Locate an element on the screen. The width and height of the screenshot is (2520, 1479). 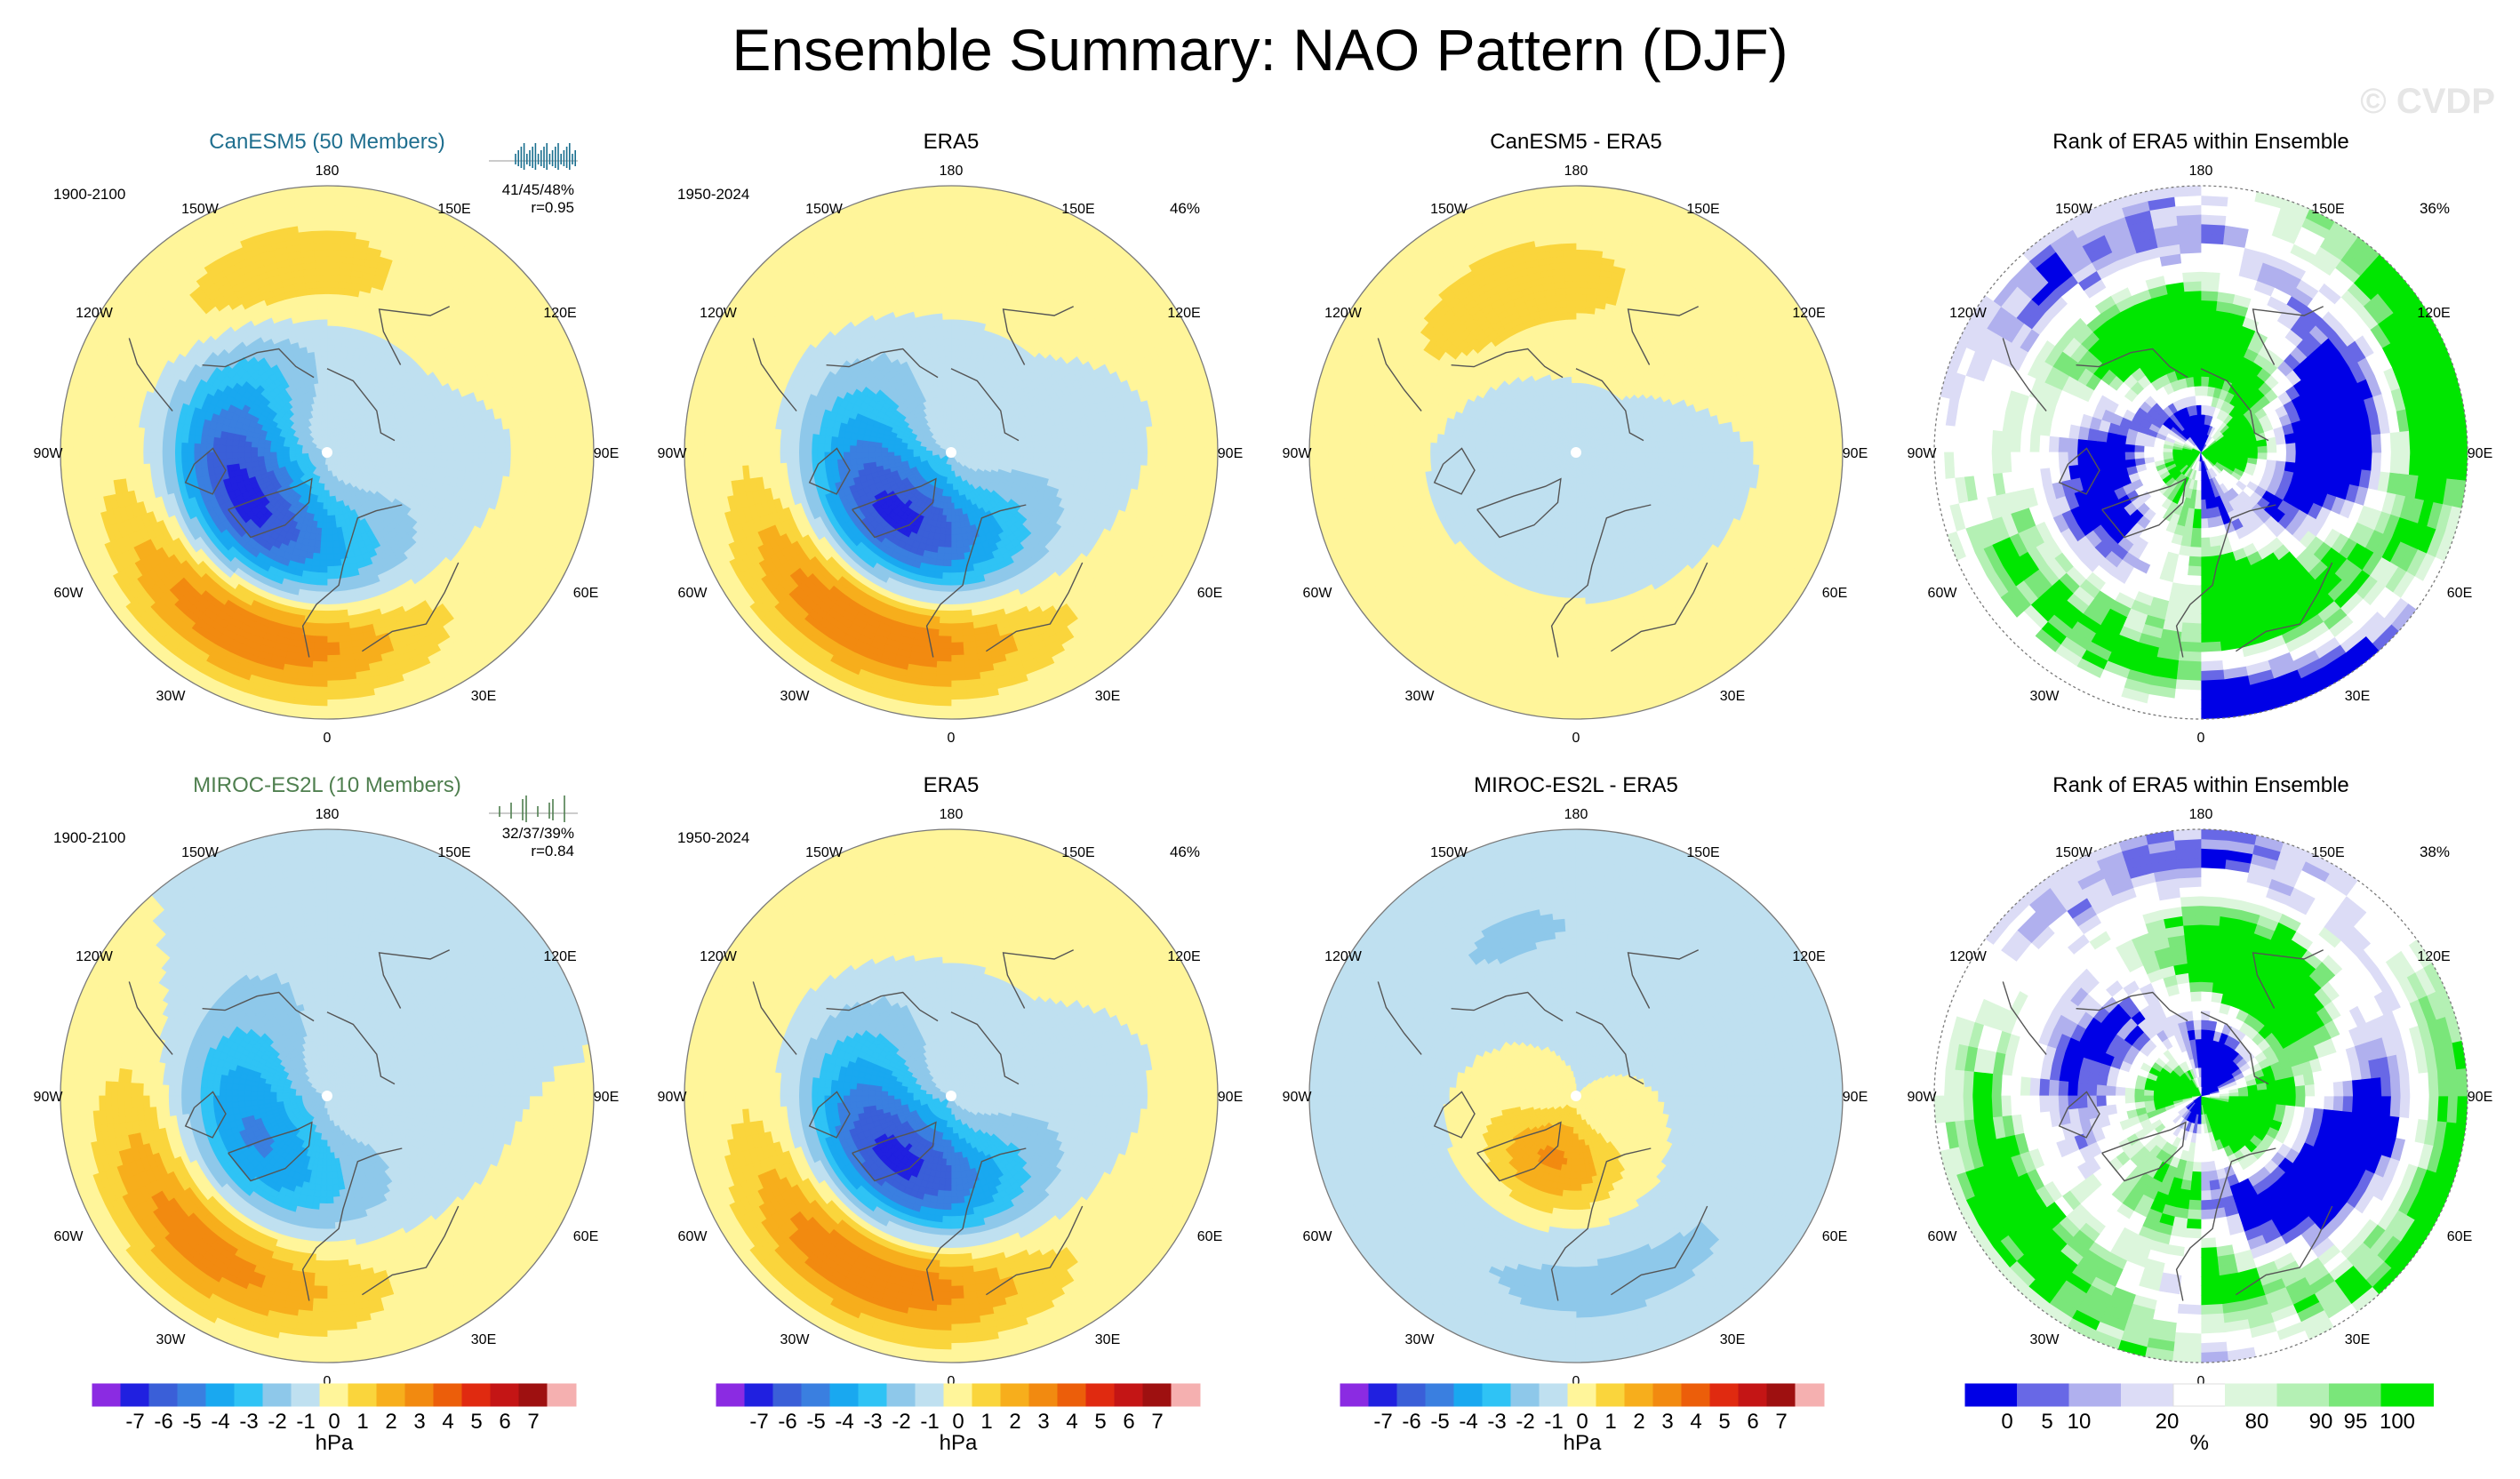
pattern-correlation: r=0.95 is located at coordinates (552, 207).